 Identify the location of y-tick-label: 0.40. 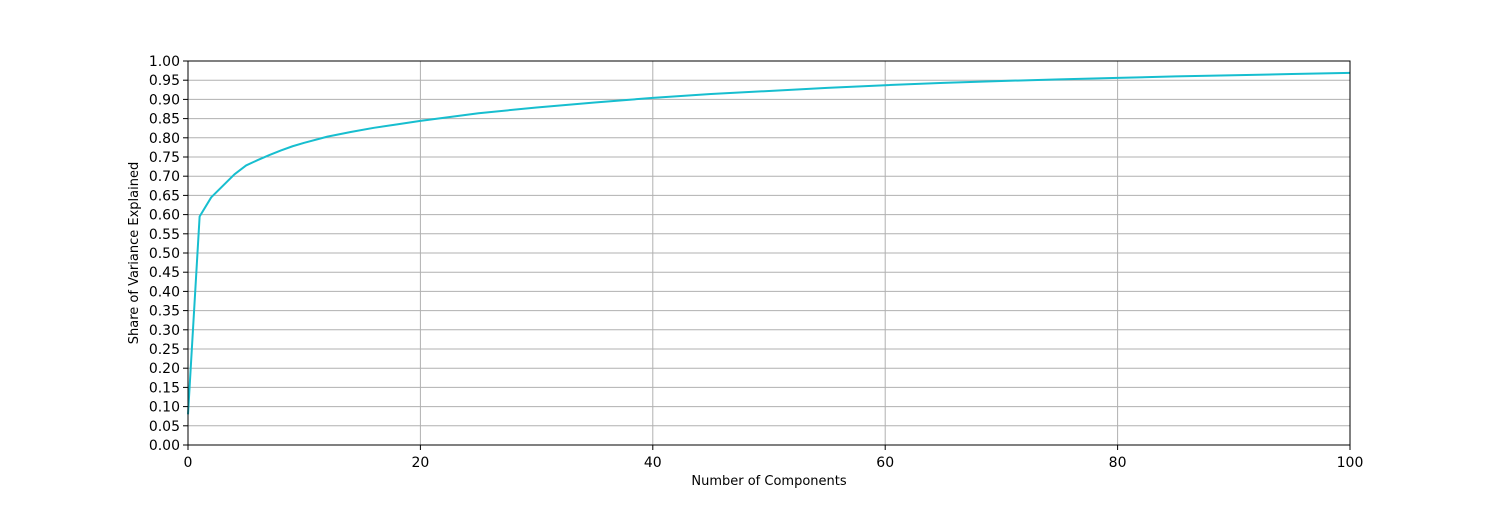
(164, 292).